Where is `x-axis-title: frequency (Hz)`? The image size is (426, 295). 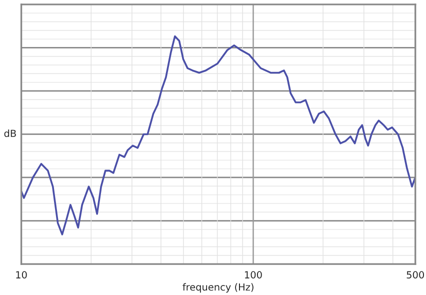
x-axis-title: frequency (Hz) is located at coordinates (218, 288).